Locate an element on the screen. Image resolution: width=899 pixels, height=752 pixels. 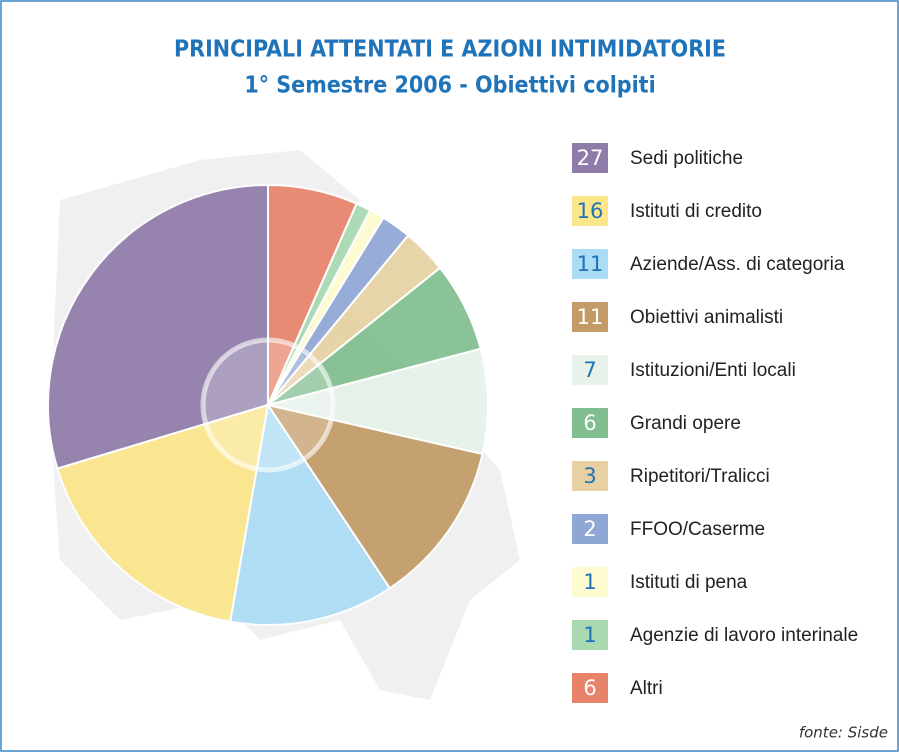
legend-label: Istituti di credito is located at coordinates (696, 211).